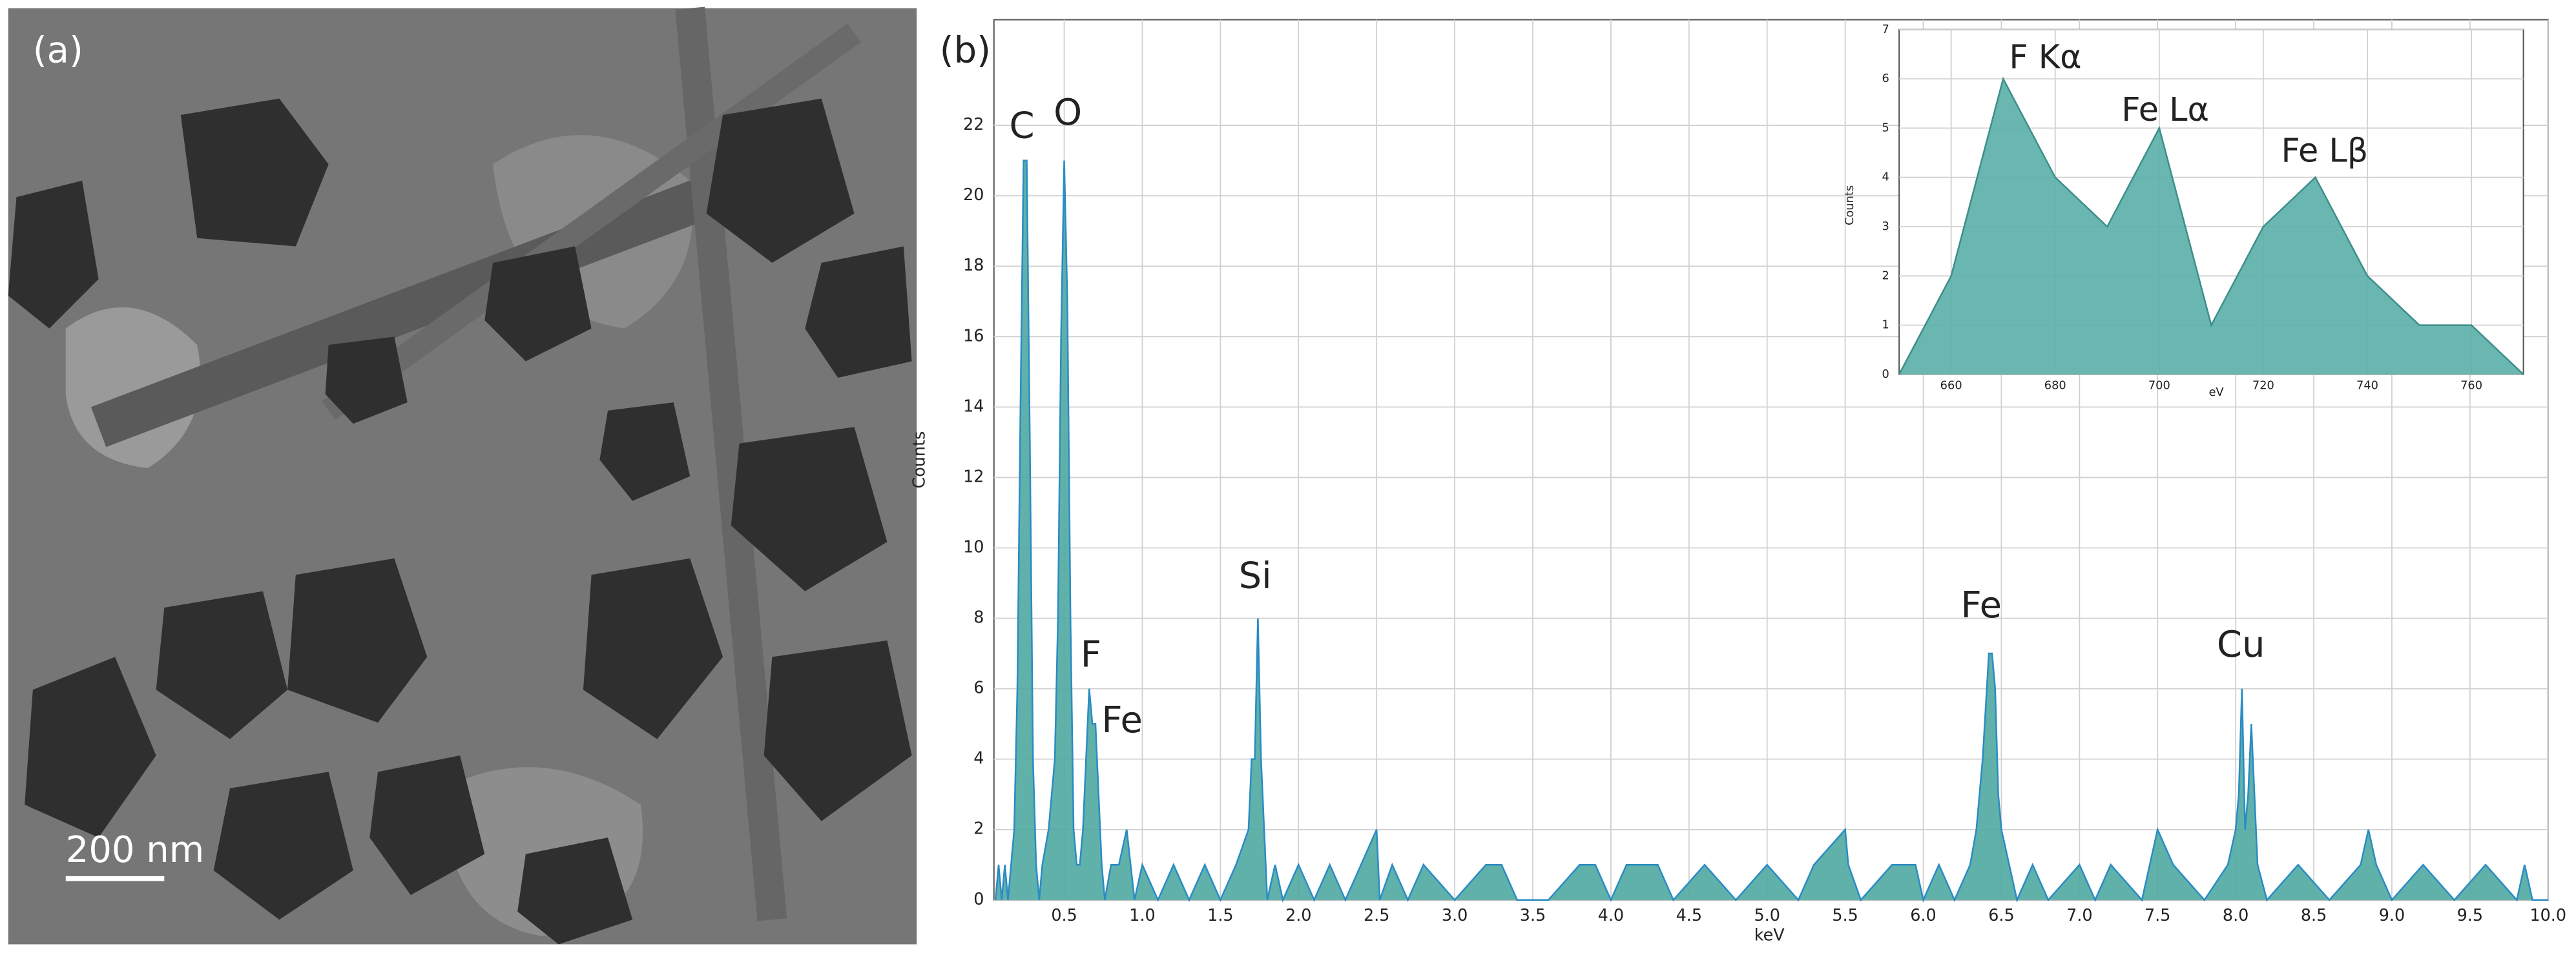 Image resolution: width=2576 pixels, height=955 pixels. Describe the element at coordinates (1885, 325) in the screenshot. I see `y-tick-label: 1` at that location.